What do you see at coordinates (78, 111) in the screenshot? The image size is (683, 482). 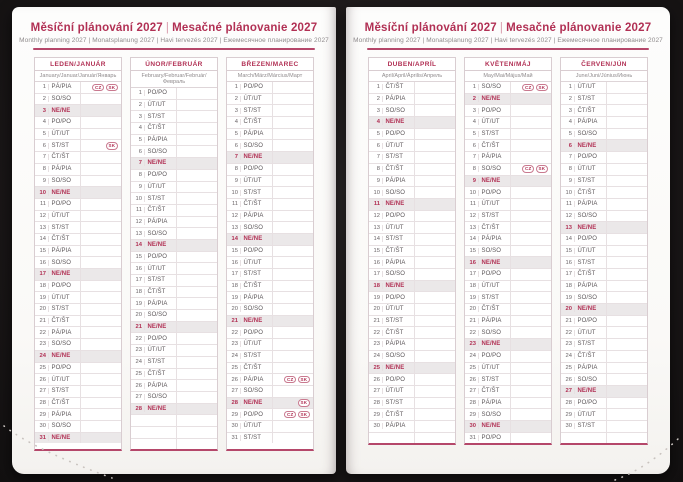 I see `day-row: 3 NE/NE` at bounding box center [78, 111].